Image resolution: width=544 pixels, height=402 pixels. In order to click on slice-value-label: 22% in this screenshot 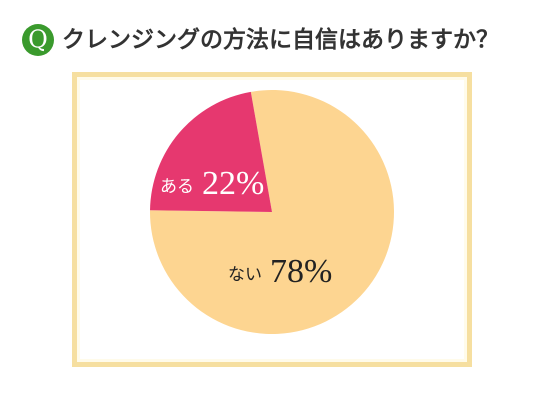, I will do `click(233, 183)`.